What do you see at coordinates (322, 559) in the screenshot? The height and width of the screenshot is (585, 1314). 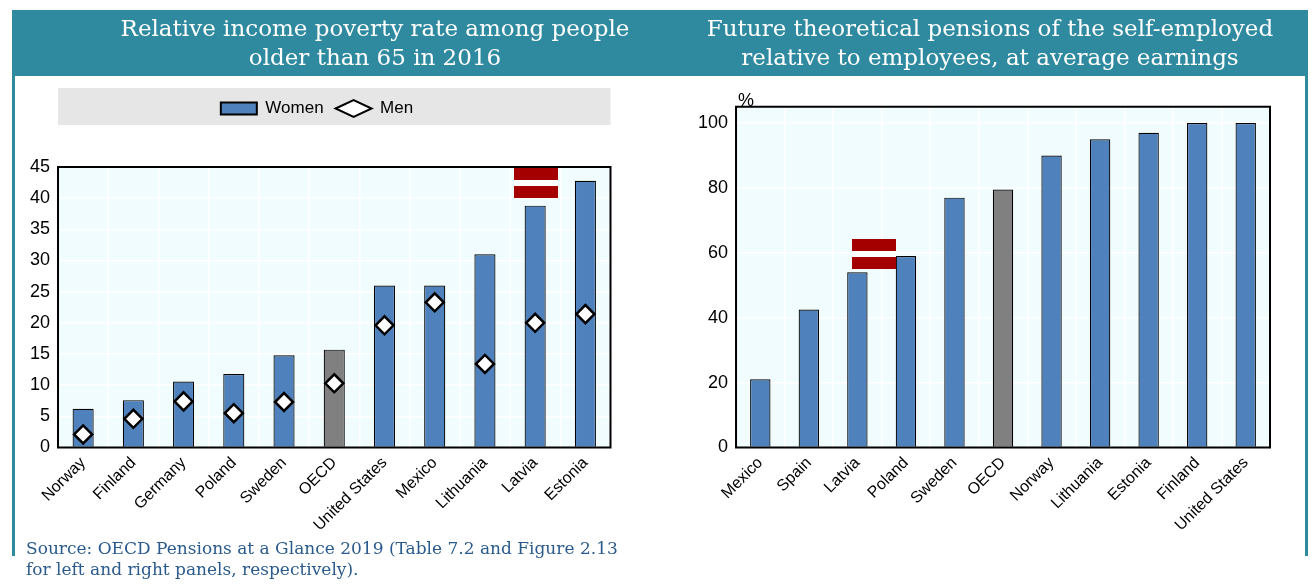 I see `source-note: Source: OECD Pensions at a Glance 2019 (Table 7.2 and Figure 2.13 for left and right panels, respectively).` at bounding box center [322, 559].